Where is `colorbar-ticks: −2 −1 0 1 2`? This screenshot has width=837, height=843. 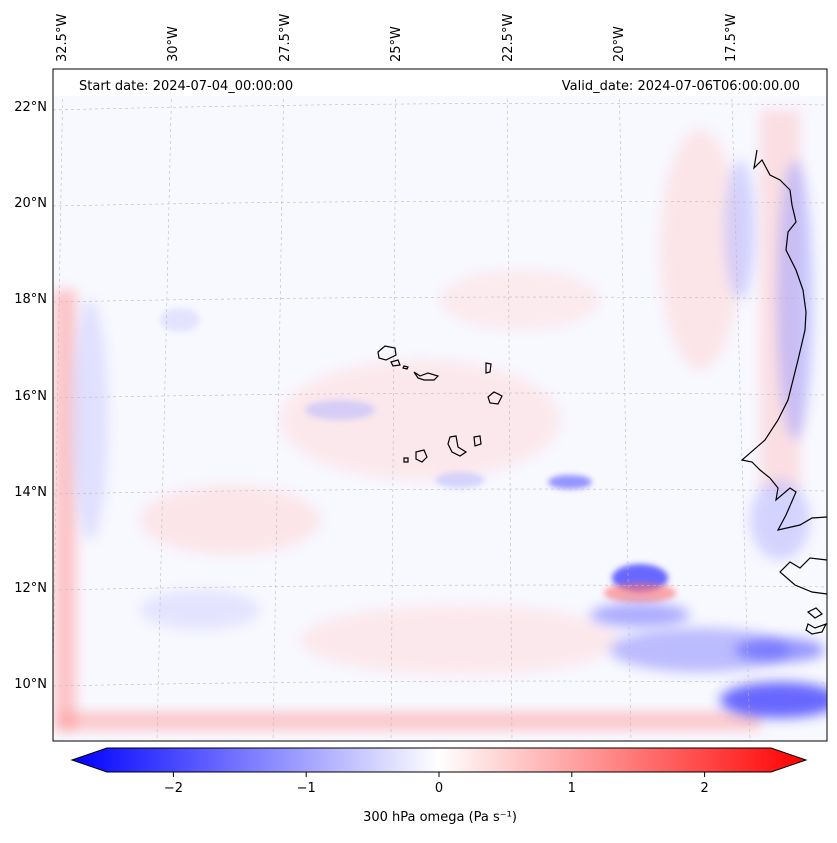
colorbar-ticks: −2 −1 0 1 2 is located at coordinates (436, 784).